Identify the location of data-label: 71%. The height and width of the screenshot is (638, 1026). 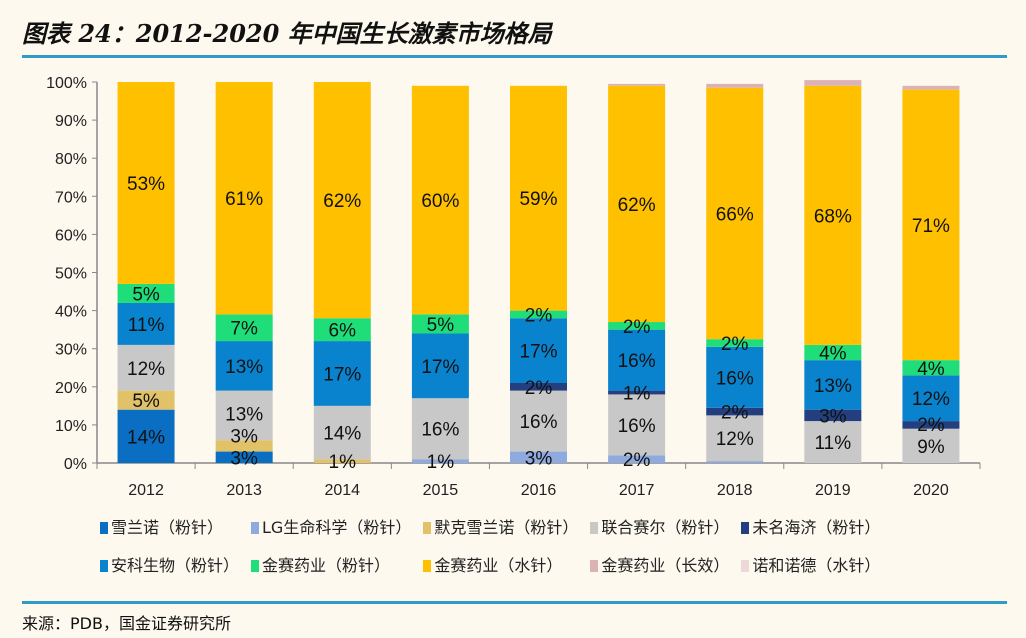
(931, 226).